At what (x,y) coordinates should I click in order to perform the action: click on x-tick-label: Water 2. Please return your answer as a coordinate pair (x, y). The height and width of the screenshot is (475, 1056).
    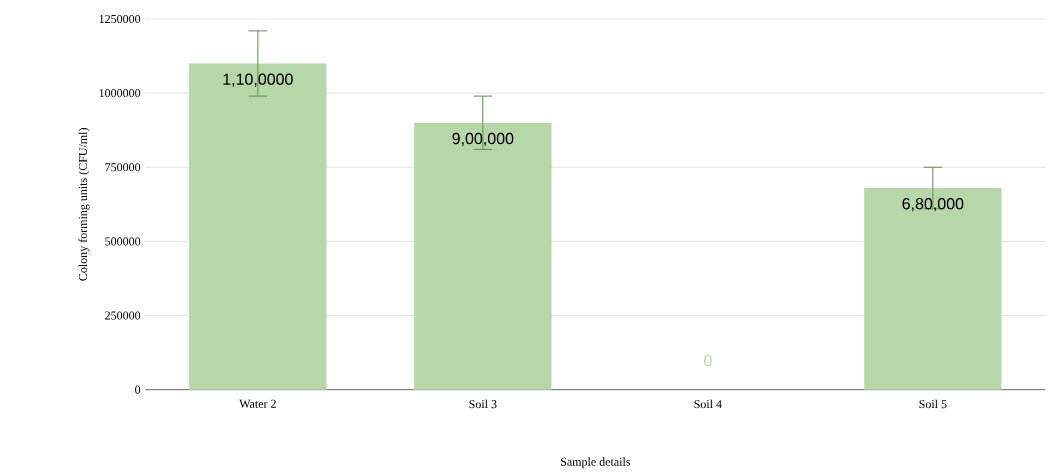
    Looking at the image, I should click on (257, 403).